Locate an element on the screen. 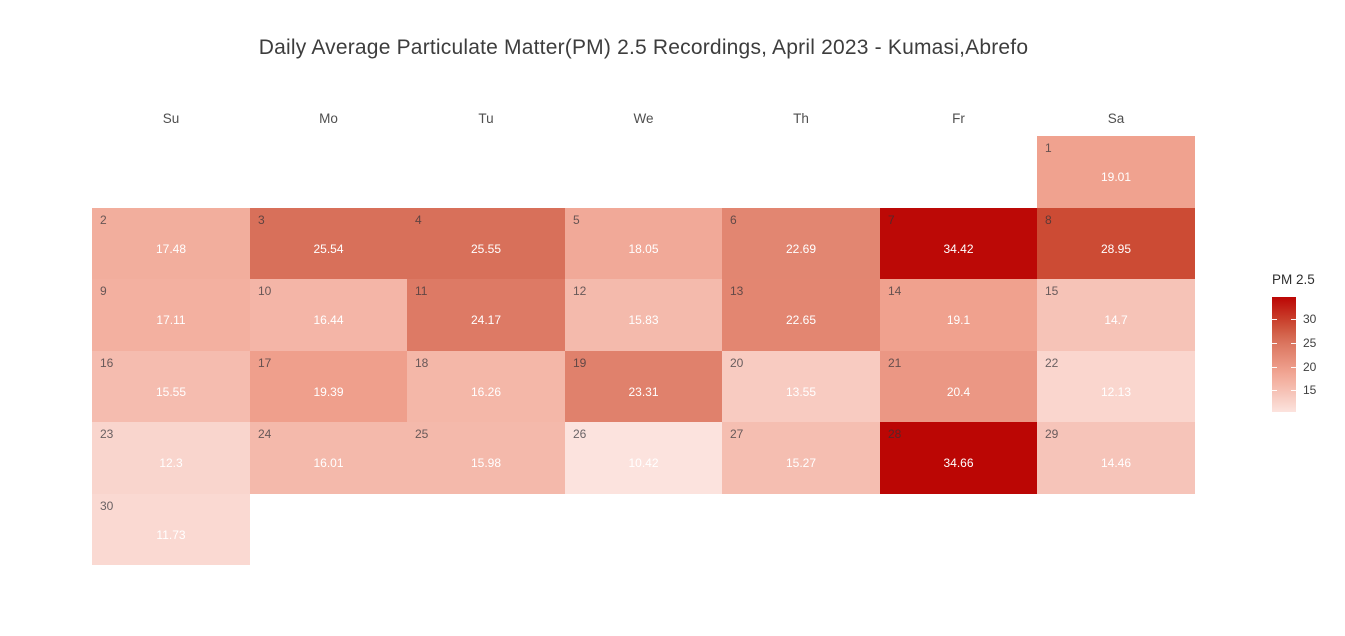 This screenshot has width=1345, height=636. day-cell-13: 13 22.65 is located at coordinates (801, 315).